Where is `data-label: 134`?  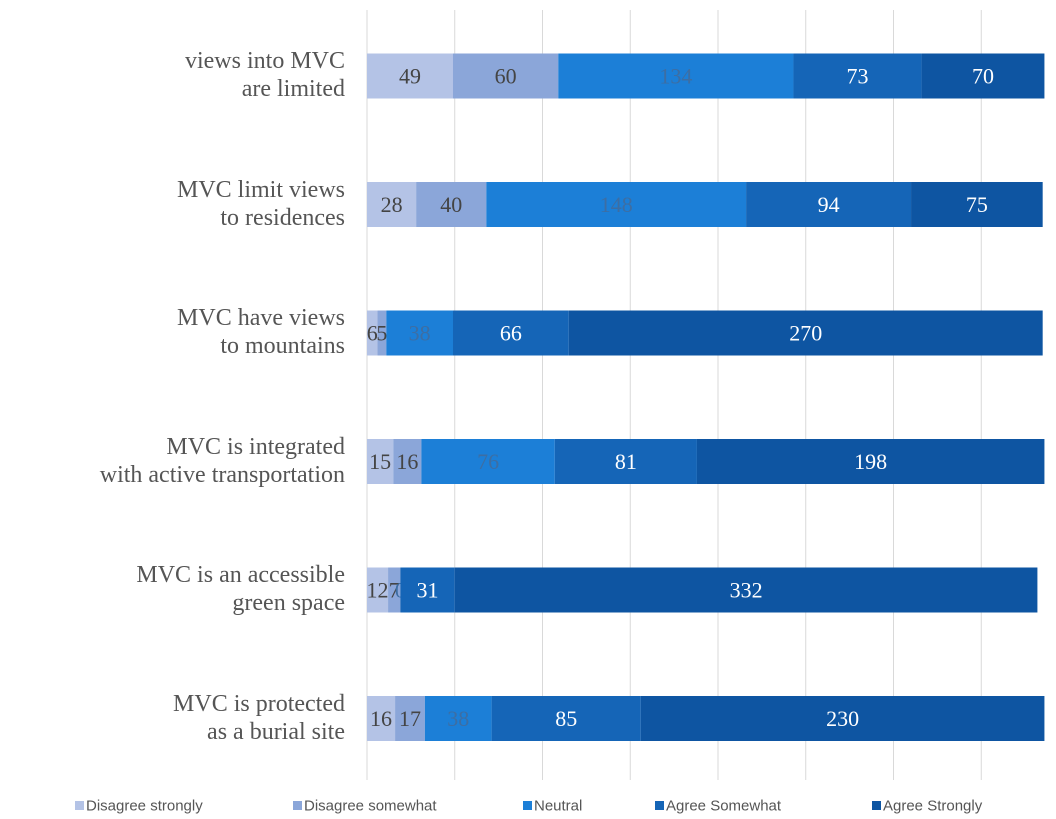
data-label: 134 is located at coordinates (675, 76).